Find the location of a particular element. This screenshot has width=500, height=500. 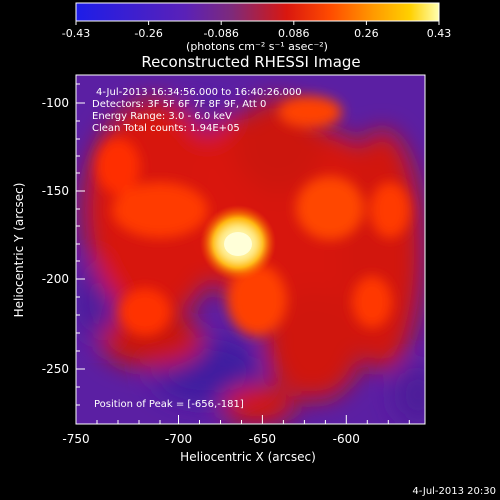

peak-position: Position of Peak = [-656,-181] is located at coordinates (169, 404).